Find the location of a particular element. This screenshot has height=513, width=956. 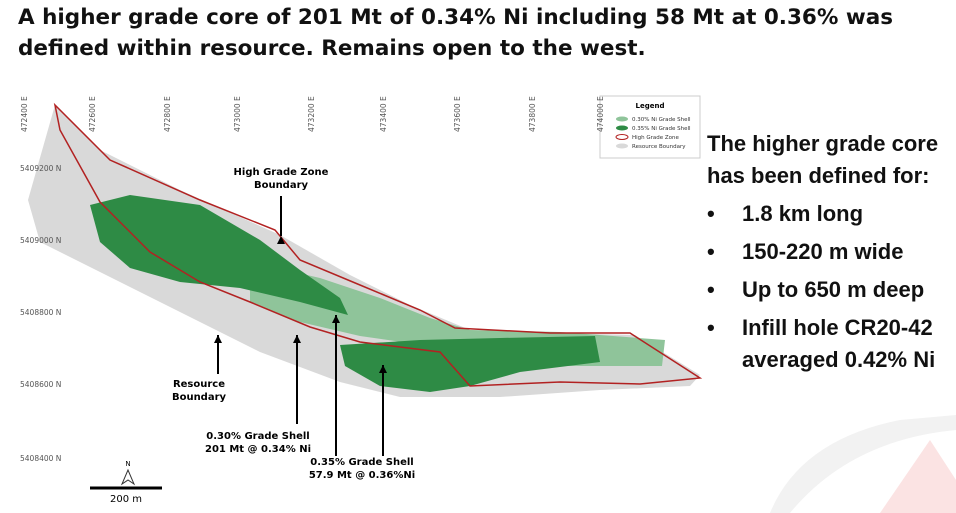

easting-label: 473600 E is located at coordinates (457, 114).